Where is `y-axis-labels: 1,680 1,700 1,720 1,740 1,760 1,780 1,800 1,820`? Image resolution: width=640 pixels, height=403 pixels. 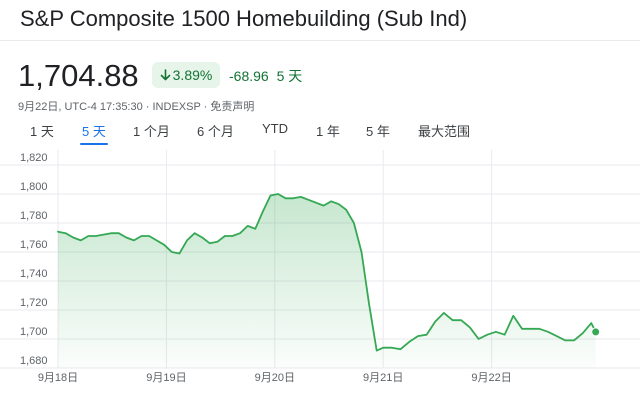 y-axis-labels: 1,680 1,700 1,720 1,740 1,760 1,780 1,800 1,820 is located at coordinates (34, 259).